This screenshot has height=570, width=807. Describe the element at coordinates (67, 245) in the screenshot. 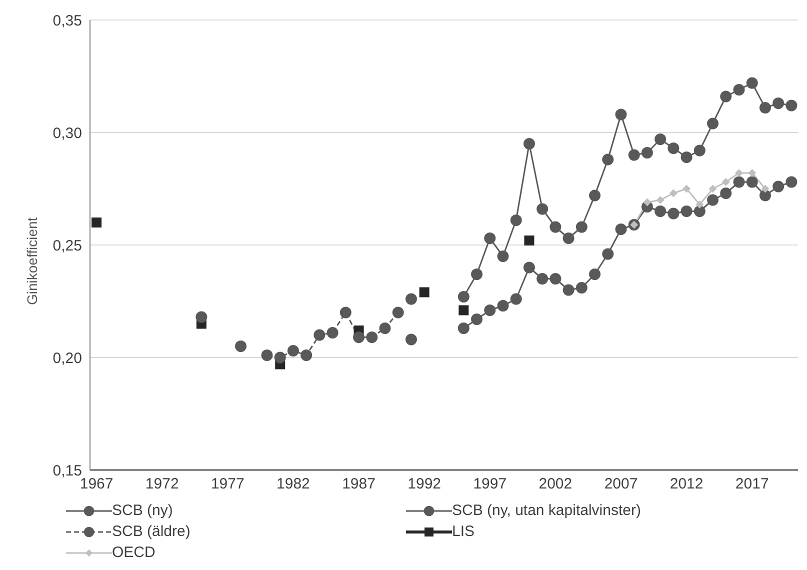

I see `y-tick-label: 0,25` at that location.